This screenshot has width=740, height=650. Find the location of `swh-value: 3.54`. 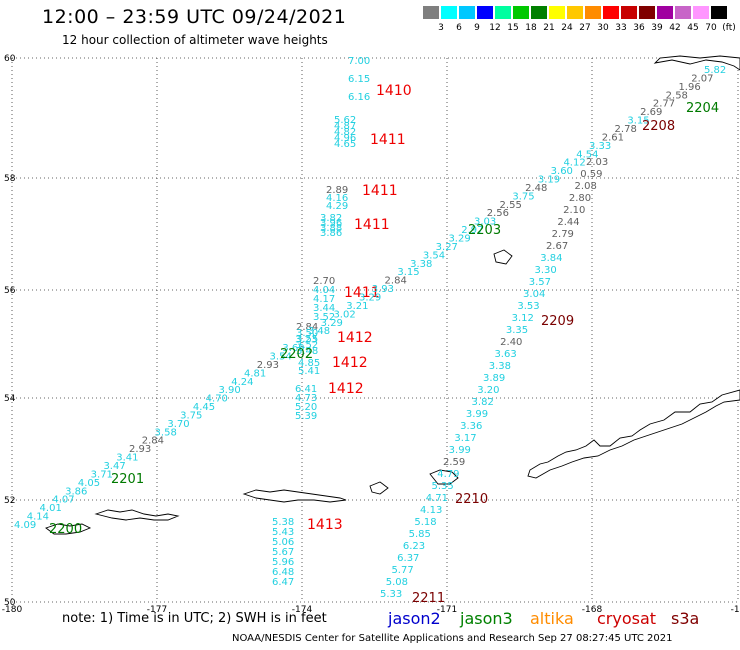

swh-value: 3.54 is located at coordinates (281, 356).